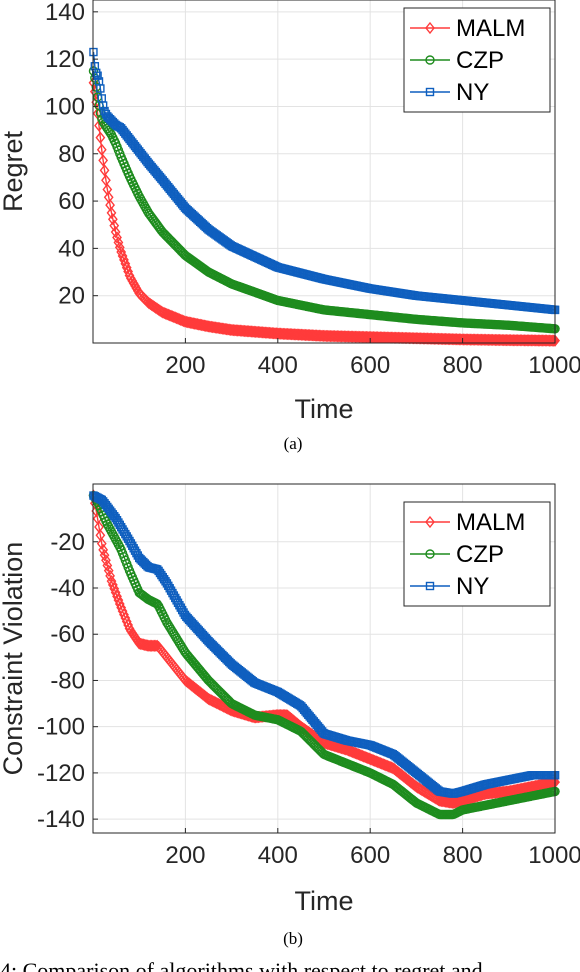 Image resolution: width=580 pixels, height=972 pixels. Describe the element at coordinates (67, 634) in the screenshot. I see `y-tick-label: -60` at that location.